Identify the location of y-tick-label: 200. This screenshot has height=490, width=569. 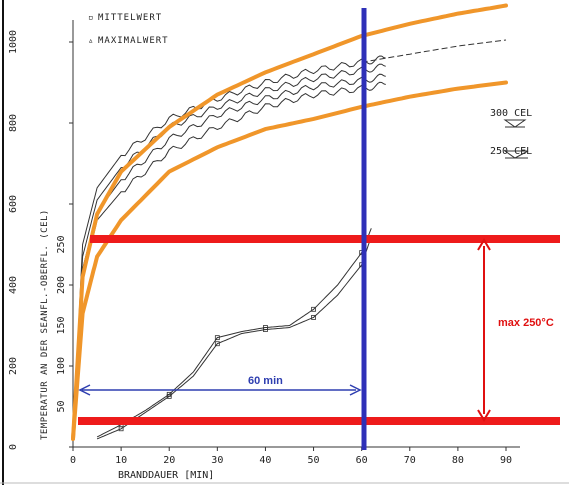
(13, 366).